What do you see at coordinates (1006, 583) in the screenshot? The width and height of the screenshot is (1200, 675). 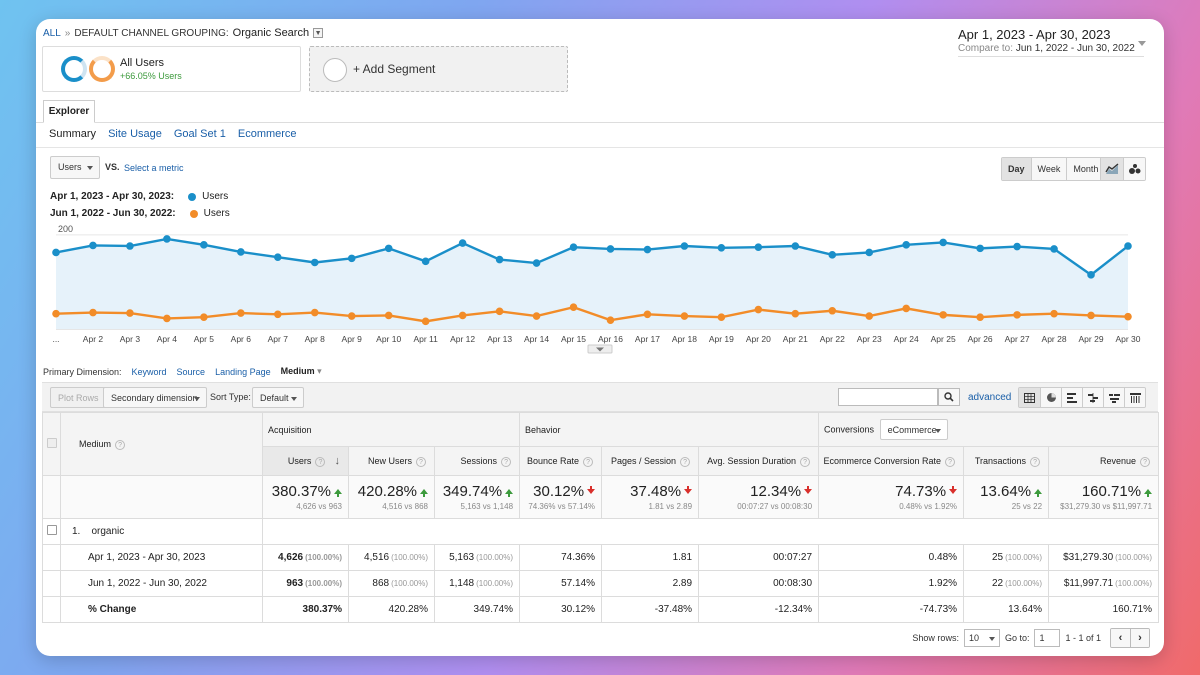 I see `table-cell: 22 (100.00%)` at bounding box center [1006, 583].